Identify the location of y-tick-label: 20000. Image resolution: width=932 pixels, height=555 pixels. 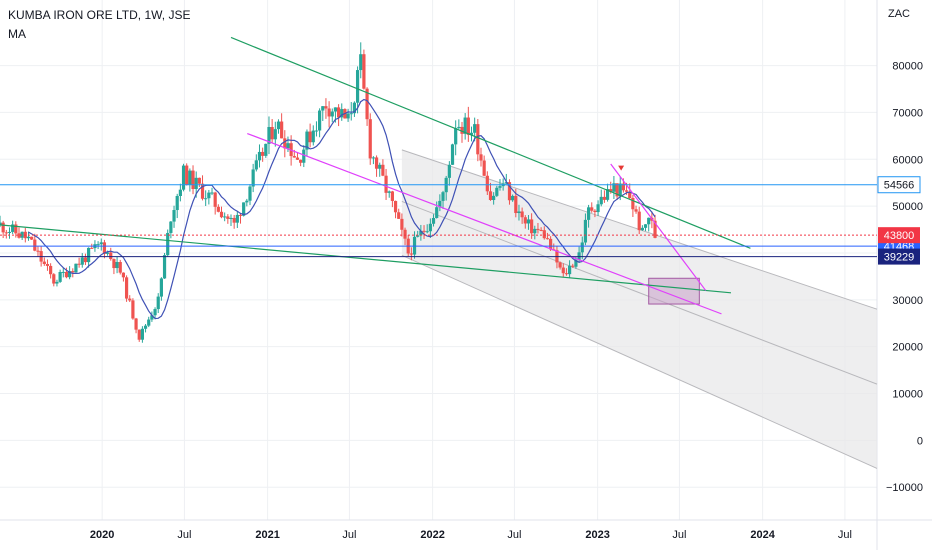
(907, 348).